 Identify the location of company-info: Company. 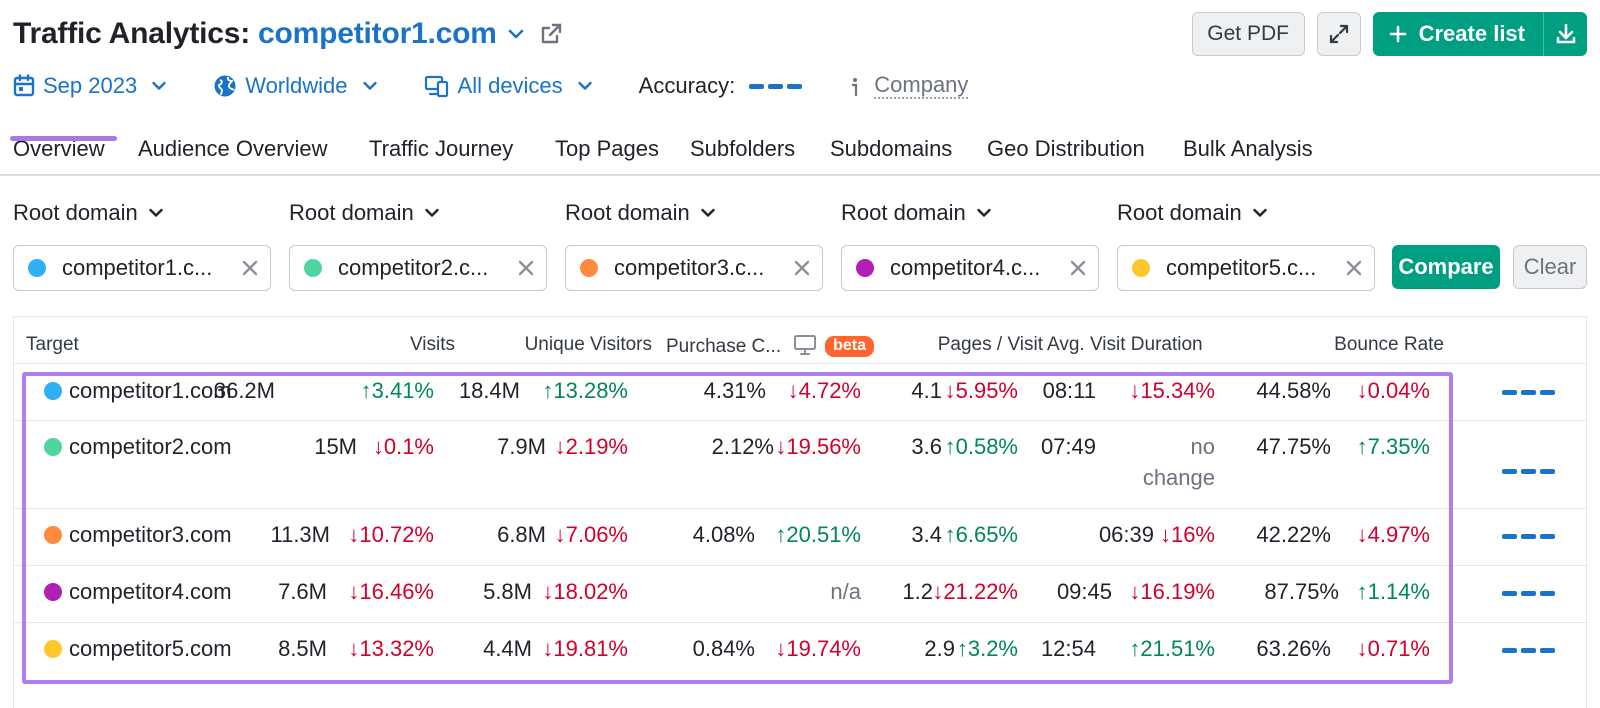
(909, 86).